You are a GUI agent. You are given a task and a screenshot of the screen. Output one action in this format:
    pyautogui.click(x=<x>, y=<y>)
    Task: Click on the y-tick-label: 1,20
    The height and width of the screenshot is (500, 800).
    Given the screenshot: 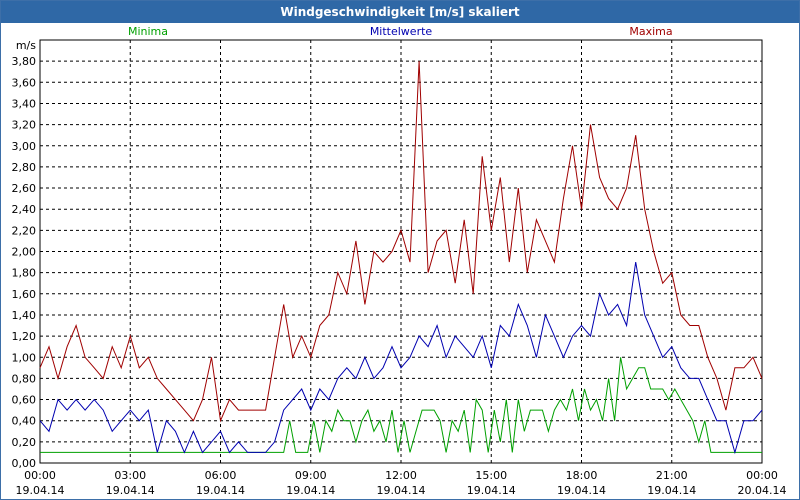 What is the action you would take?
    pyautogui.click(x=24, y=336)
    